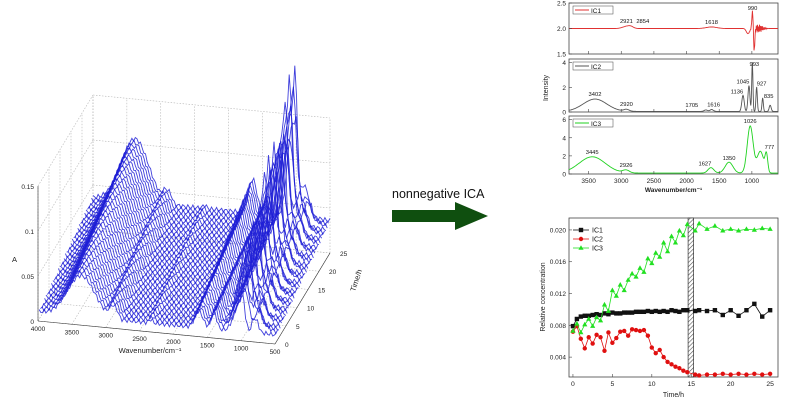 Image resolution: width=785 pixels, height=403 pixels. I want to click on legend-label: IC3, so click(597, 249).